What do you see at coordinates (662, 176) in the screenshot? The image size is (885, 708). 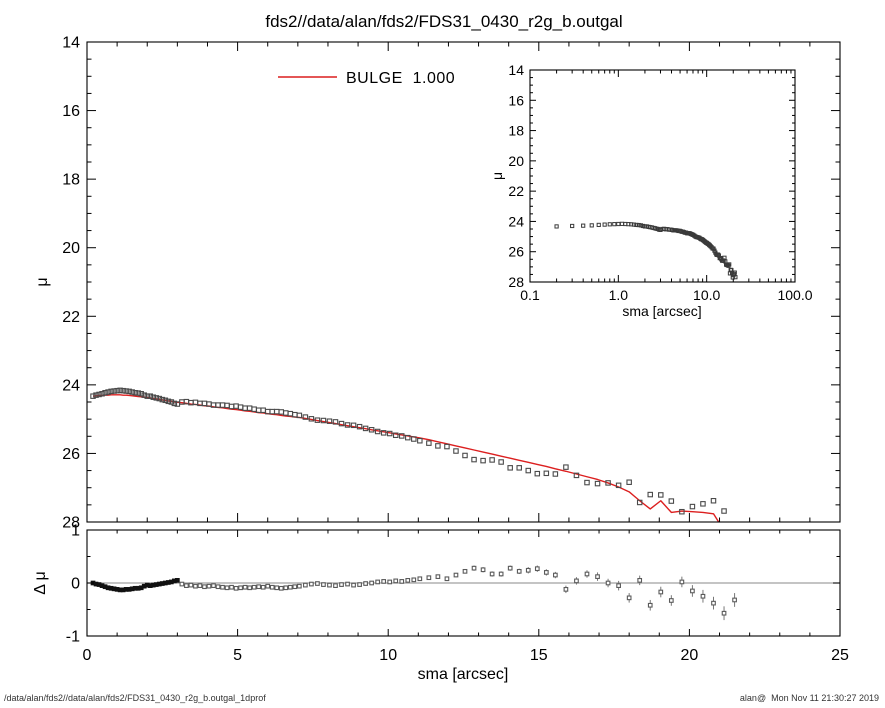 I see `inset-plot-frame` at bounding box center [662, 176].